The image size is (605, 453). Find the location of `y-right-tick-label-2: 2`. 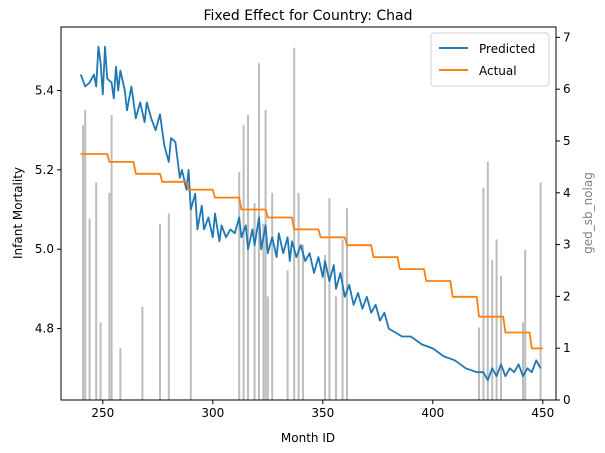

y-right-tick-label-2: 2 is located at coordinates (567, 296).